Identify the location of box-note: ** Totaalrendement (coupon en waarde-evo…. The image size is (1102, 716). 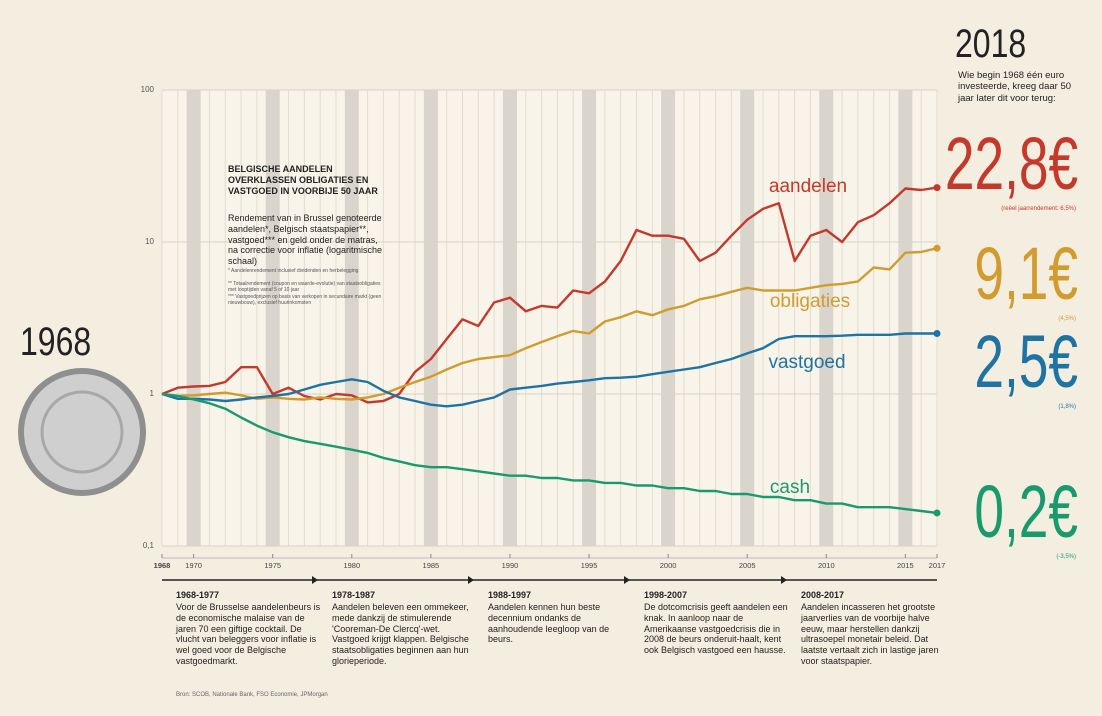
(304, 287).